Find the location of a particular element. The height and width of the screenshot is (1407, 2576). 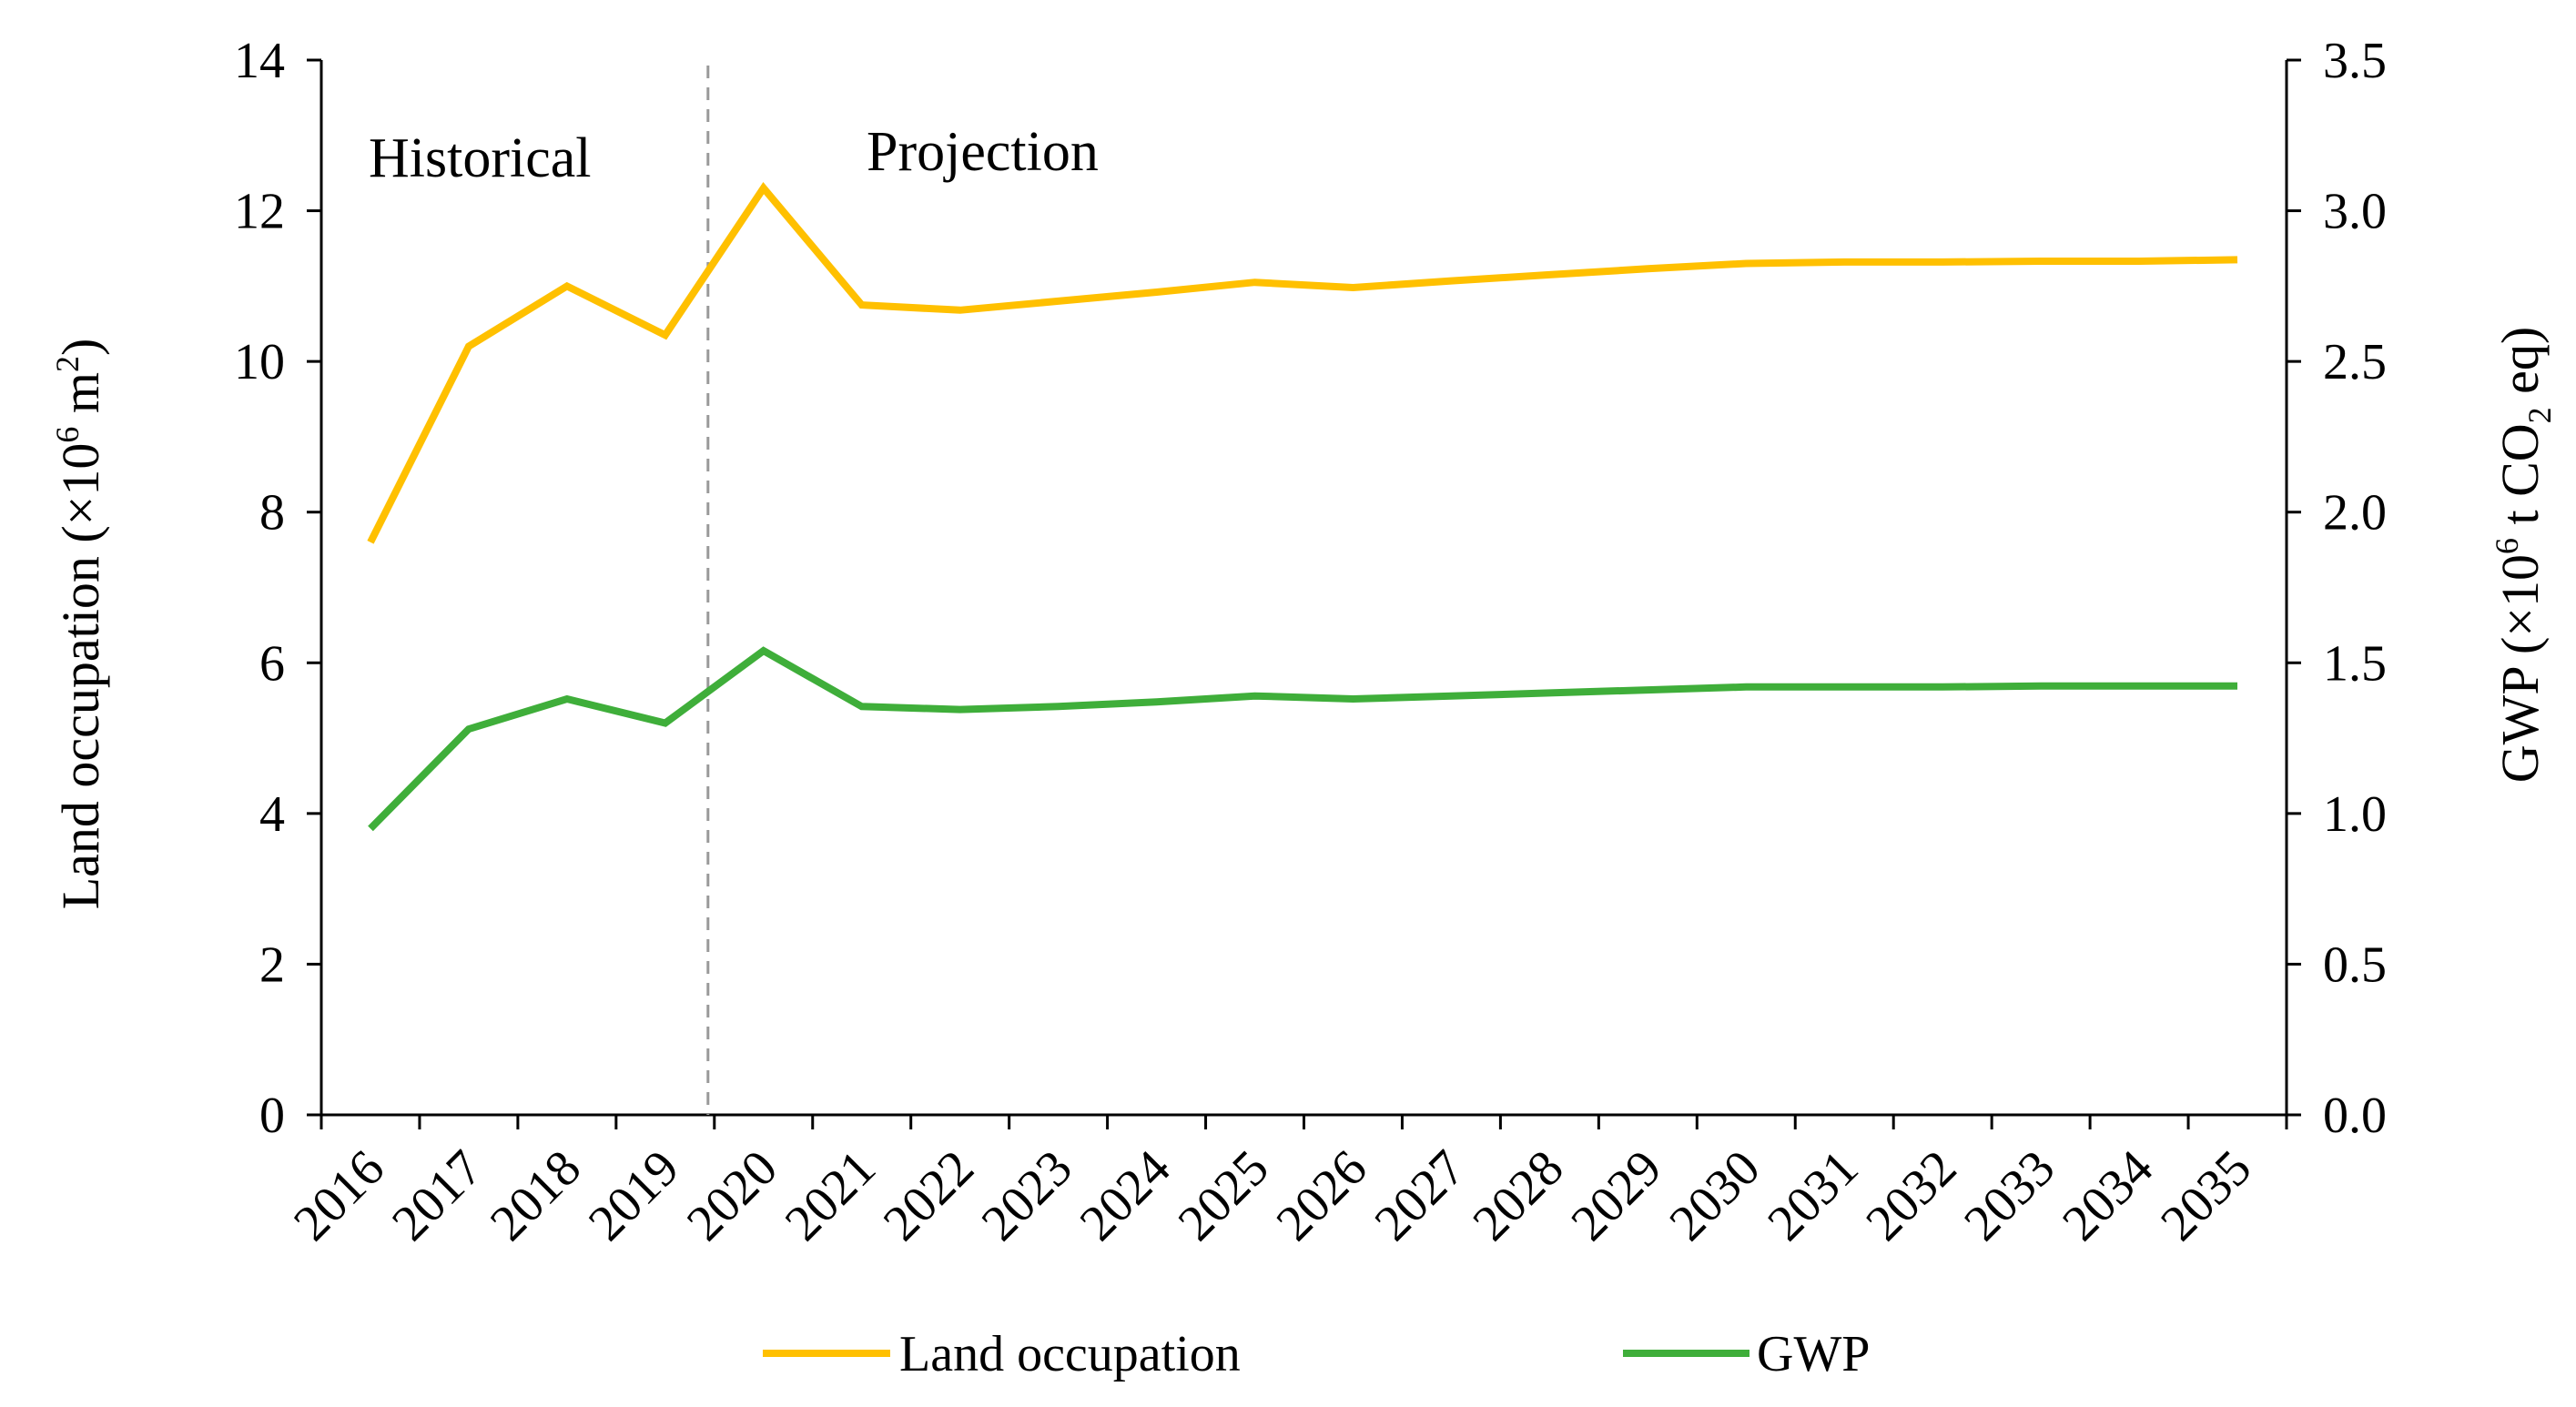

right-tick-label: 1.0 is located at coordinates (2355, 815).